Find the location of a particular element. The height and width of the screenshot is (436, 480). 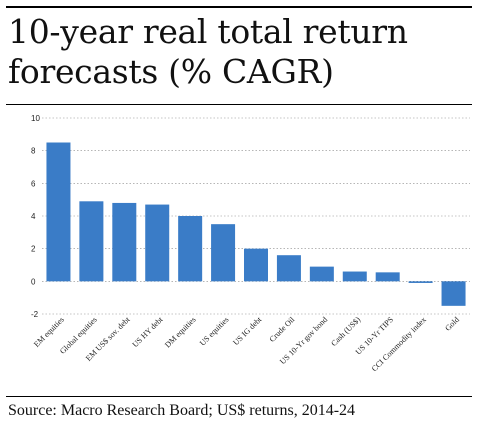

y-tick-label: 0 is located at coordinates (33, 281).